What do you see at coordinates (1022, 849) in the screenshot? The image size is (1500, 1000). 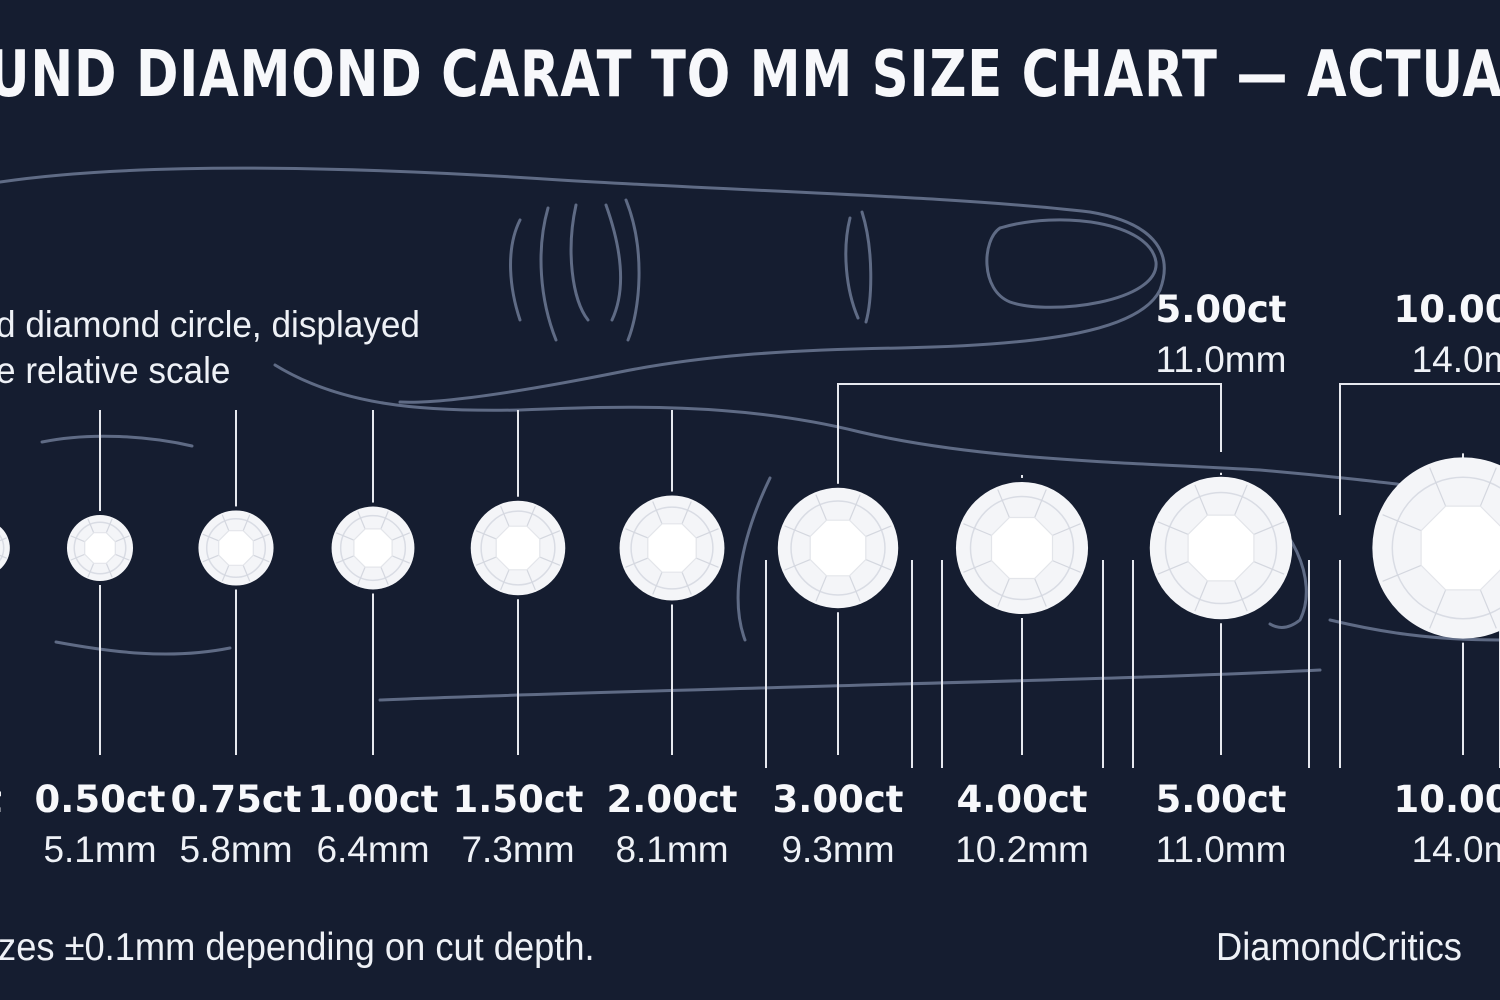 I see `mm-label: 10.2mm` at bounding box center [1022, 849].